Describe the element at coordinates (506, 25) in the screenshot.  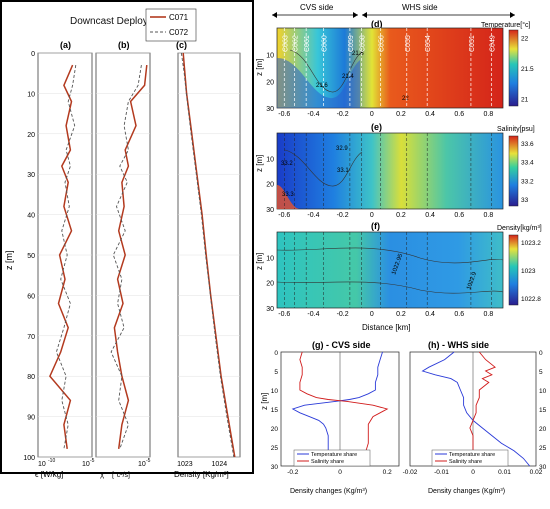
I see `colorbar-label-temperature: Temperature[°c]` at that location.